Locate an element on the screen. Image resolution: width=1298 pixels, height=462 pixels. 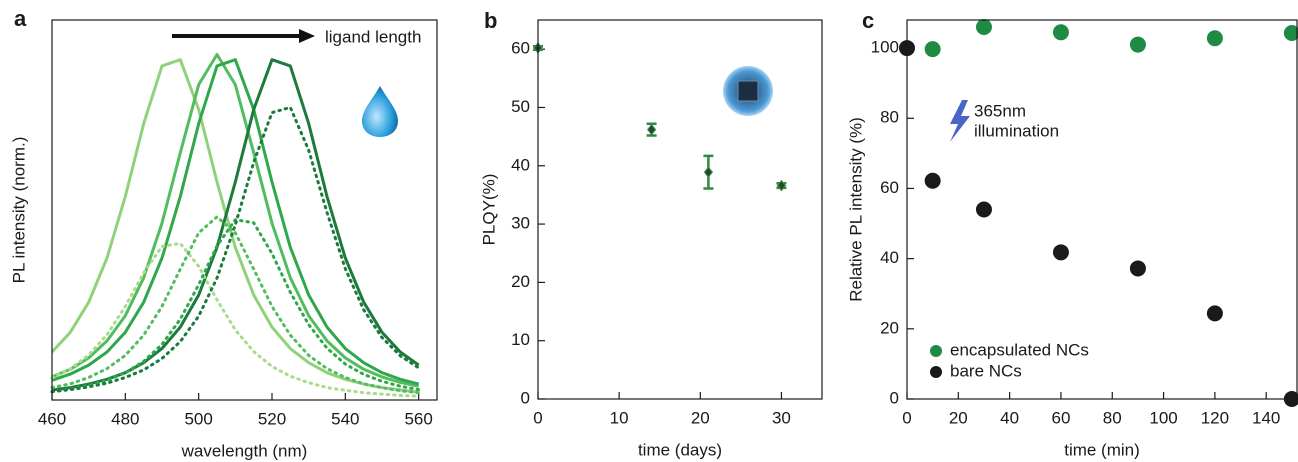
x-axis-title: wavelength (nm) is located at coordinates (244, 450).